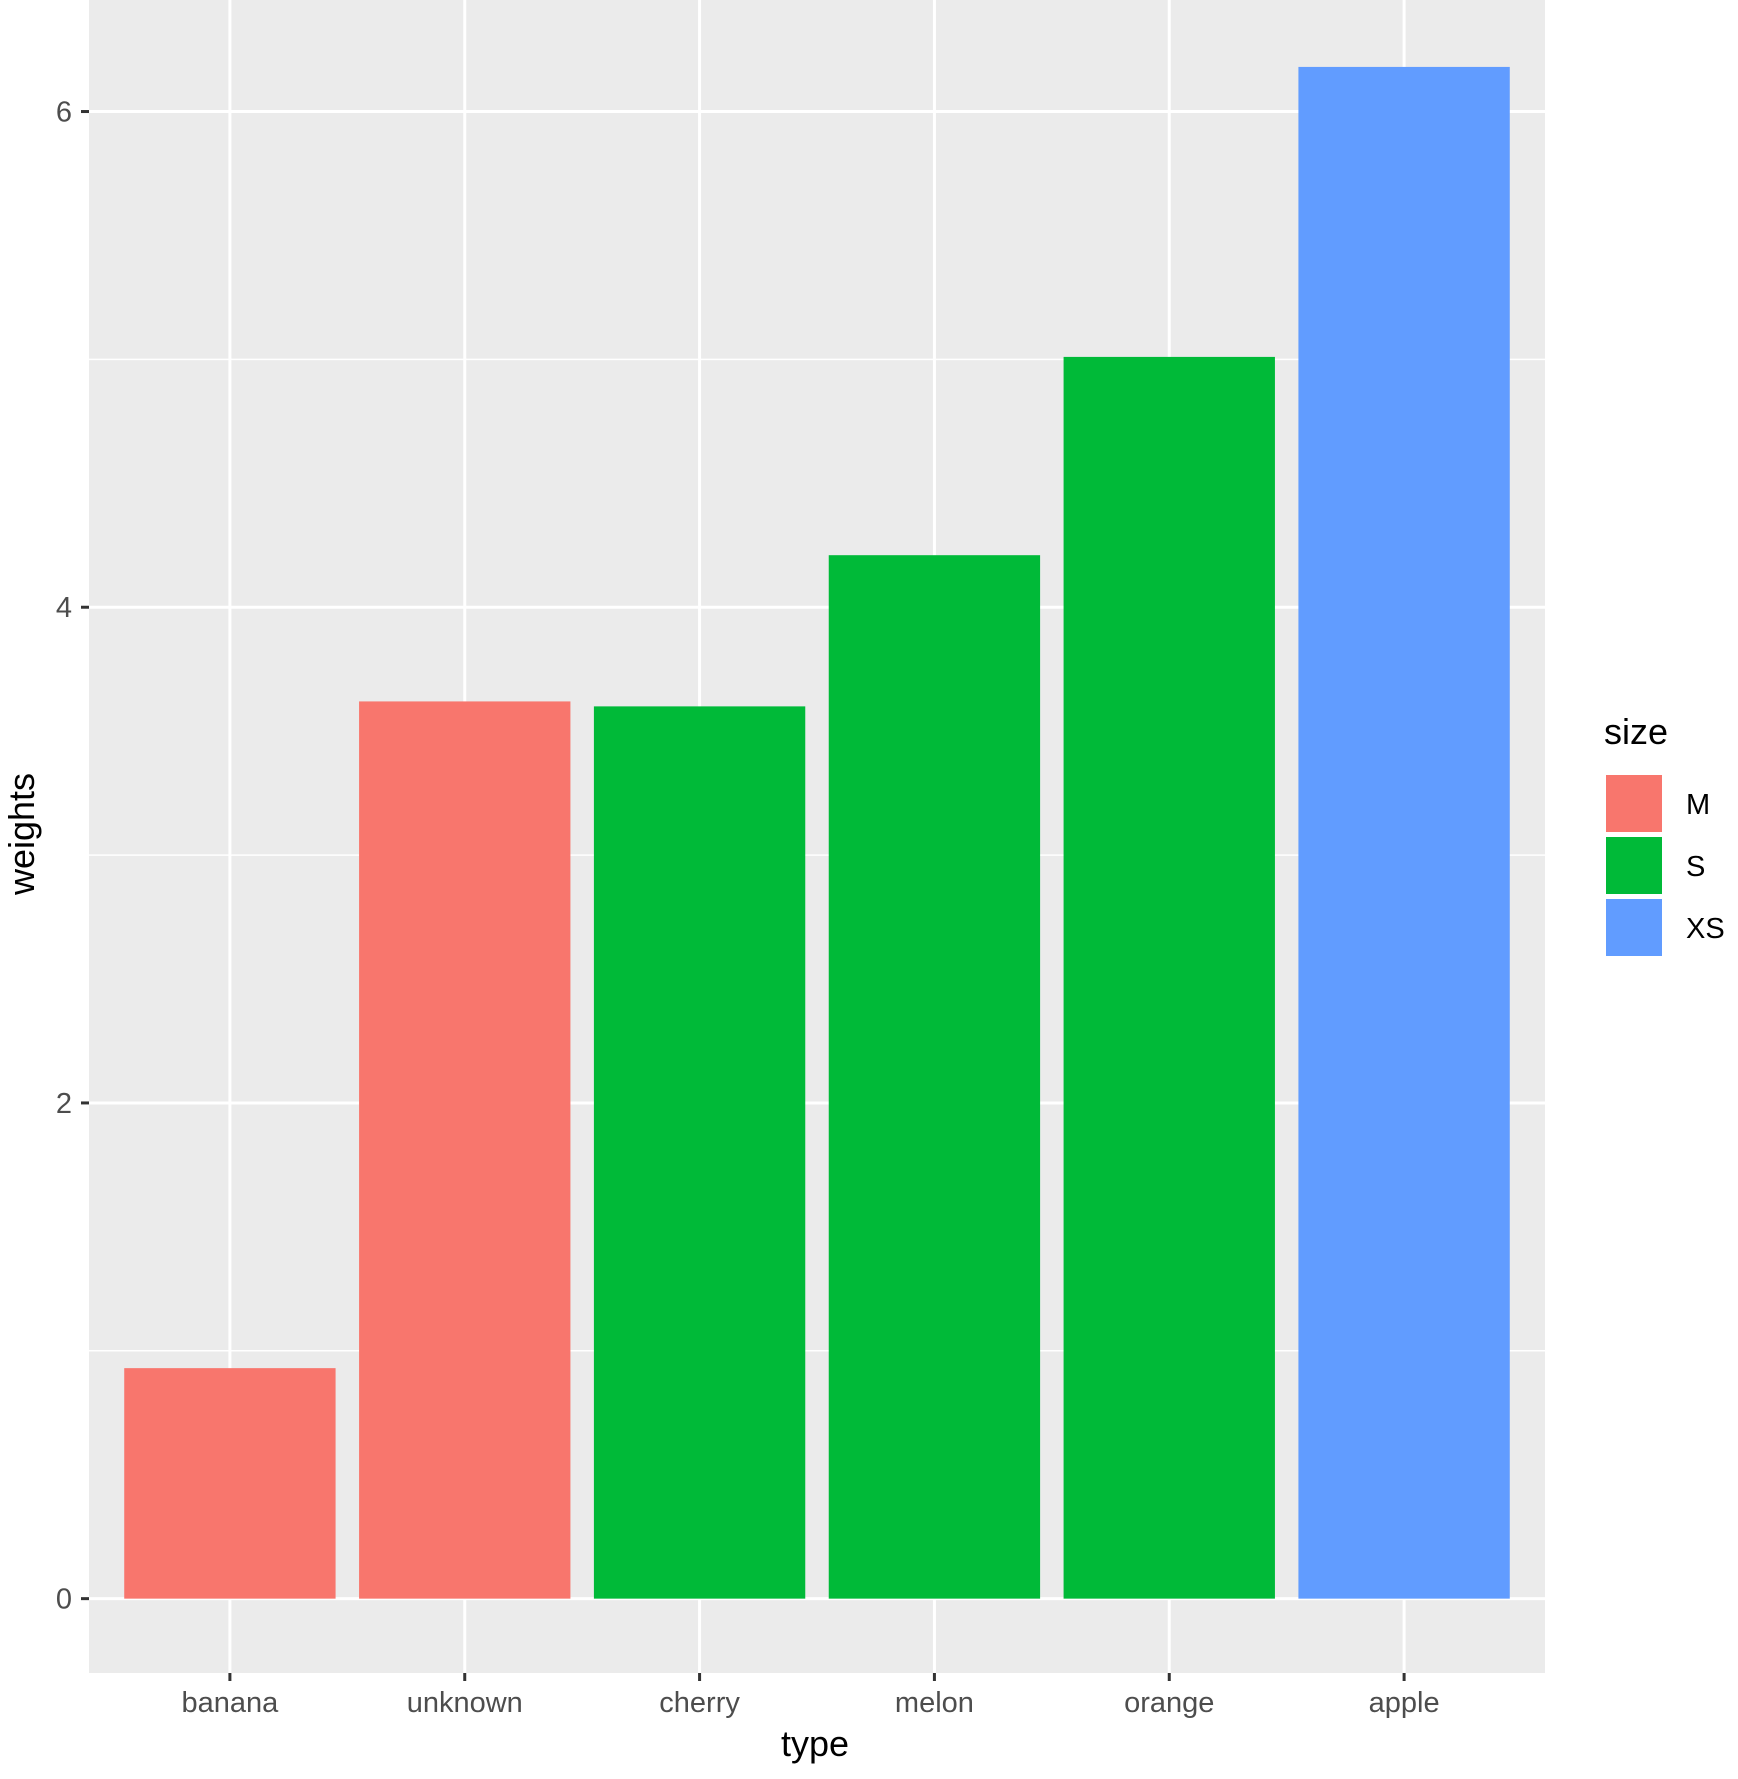 Image resolution: width=1738 pixels, height=1779 pixels. What do you see at coordinates (1636, 731) in the screenshot?
I see `legend-title: size` at bounding box center [1636, 731].